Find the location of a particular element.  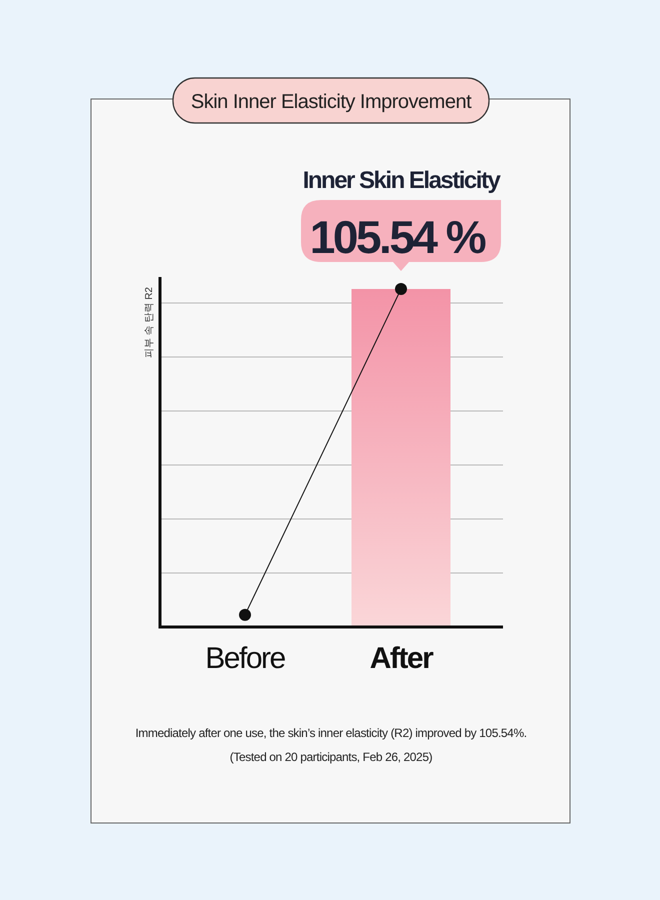

x-tick-label: After is located at coordinates (402, 658).